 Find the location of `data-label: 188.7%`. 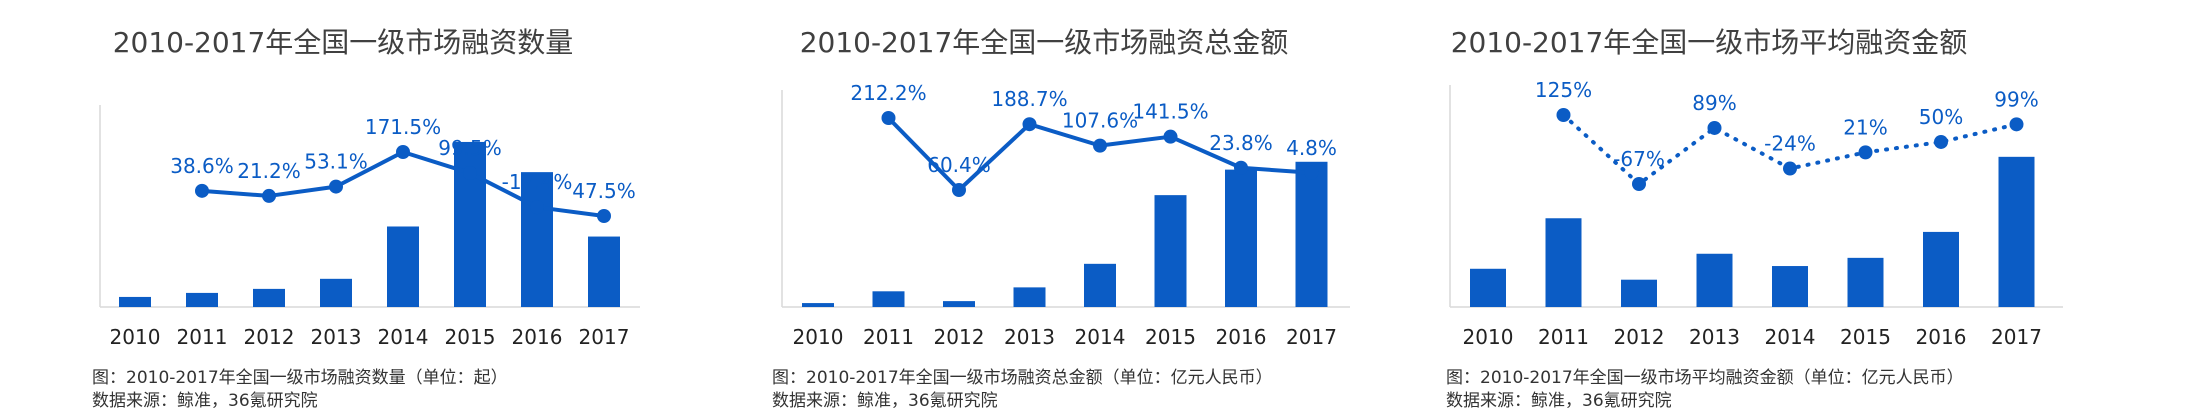

data-label: 188.7% is located at coordinates (1029, 99).